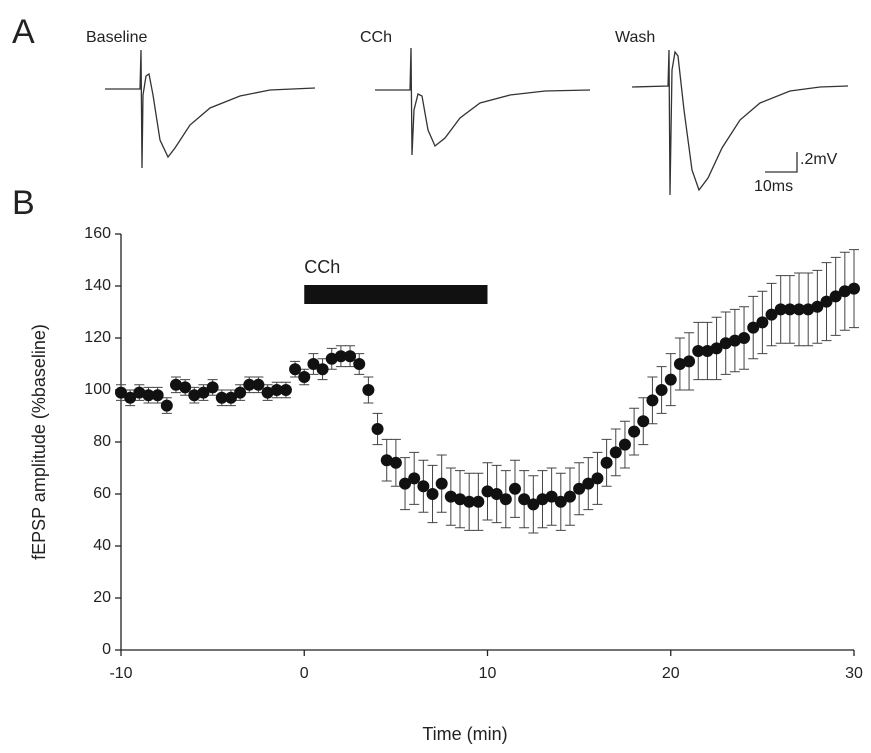 The width and height of the screenshot is (871, 753). I want to click on x-tick-label: 0, so click(304, 673).